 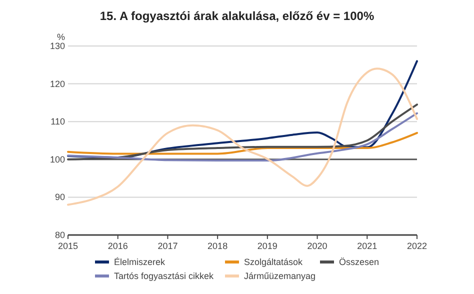 I want to click on x-tick-label: 2022, so click(x=417, y=246).